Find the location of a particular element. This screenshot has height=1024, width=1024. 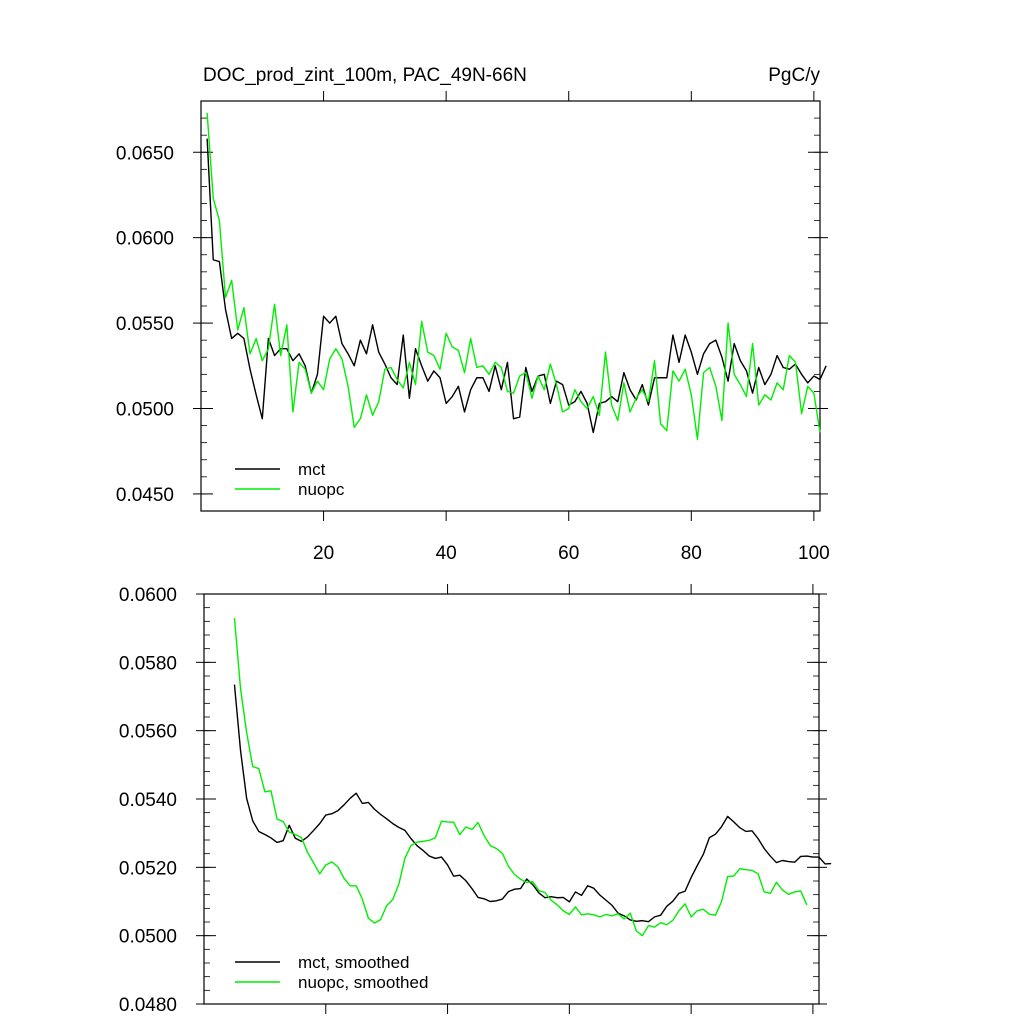

bottom-legend-label: nuopc, smoothed is located at coordinates (363, 982).